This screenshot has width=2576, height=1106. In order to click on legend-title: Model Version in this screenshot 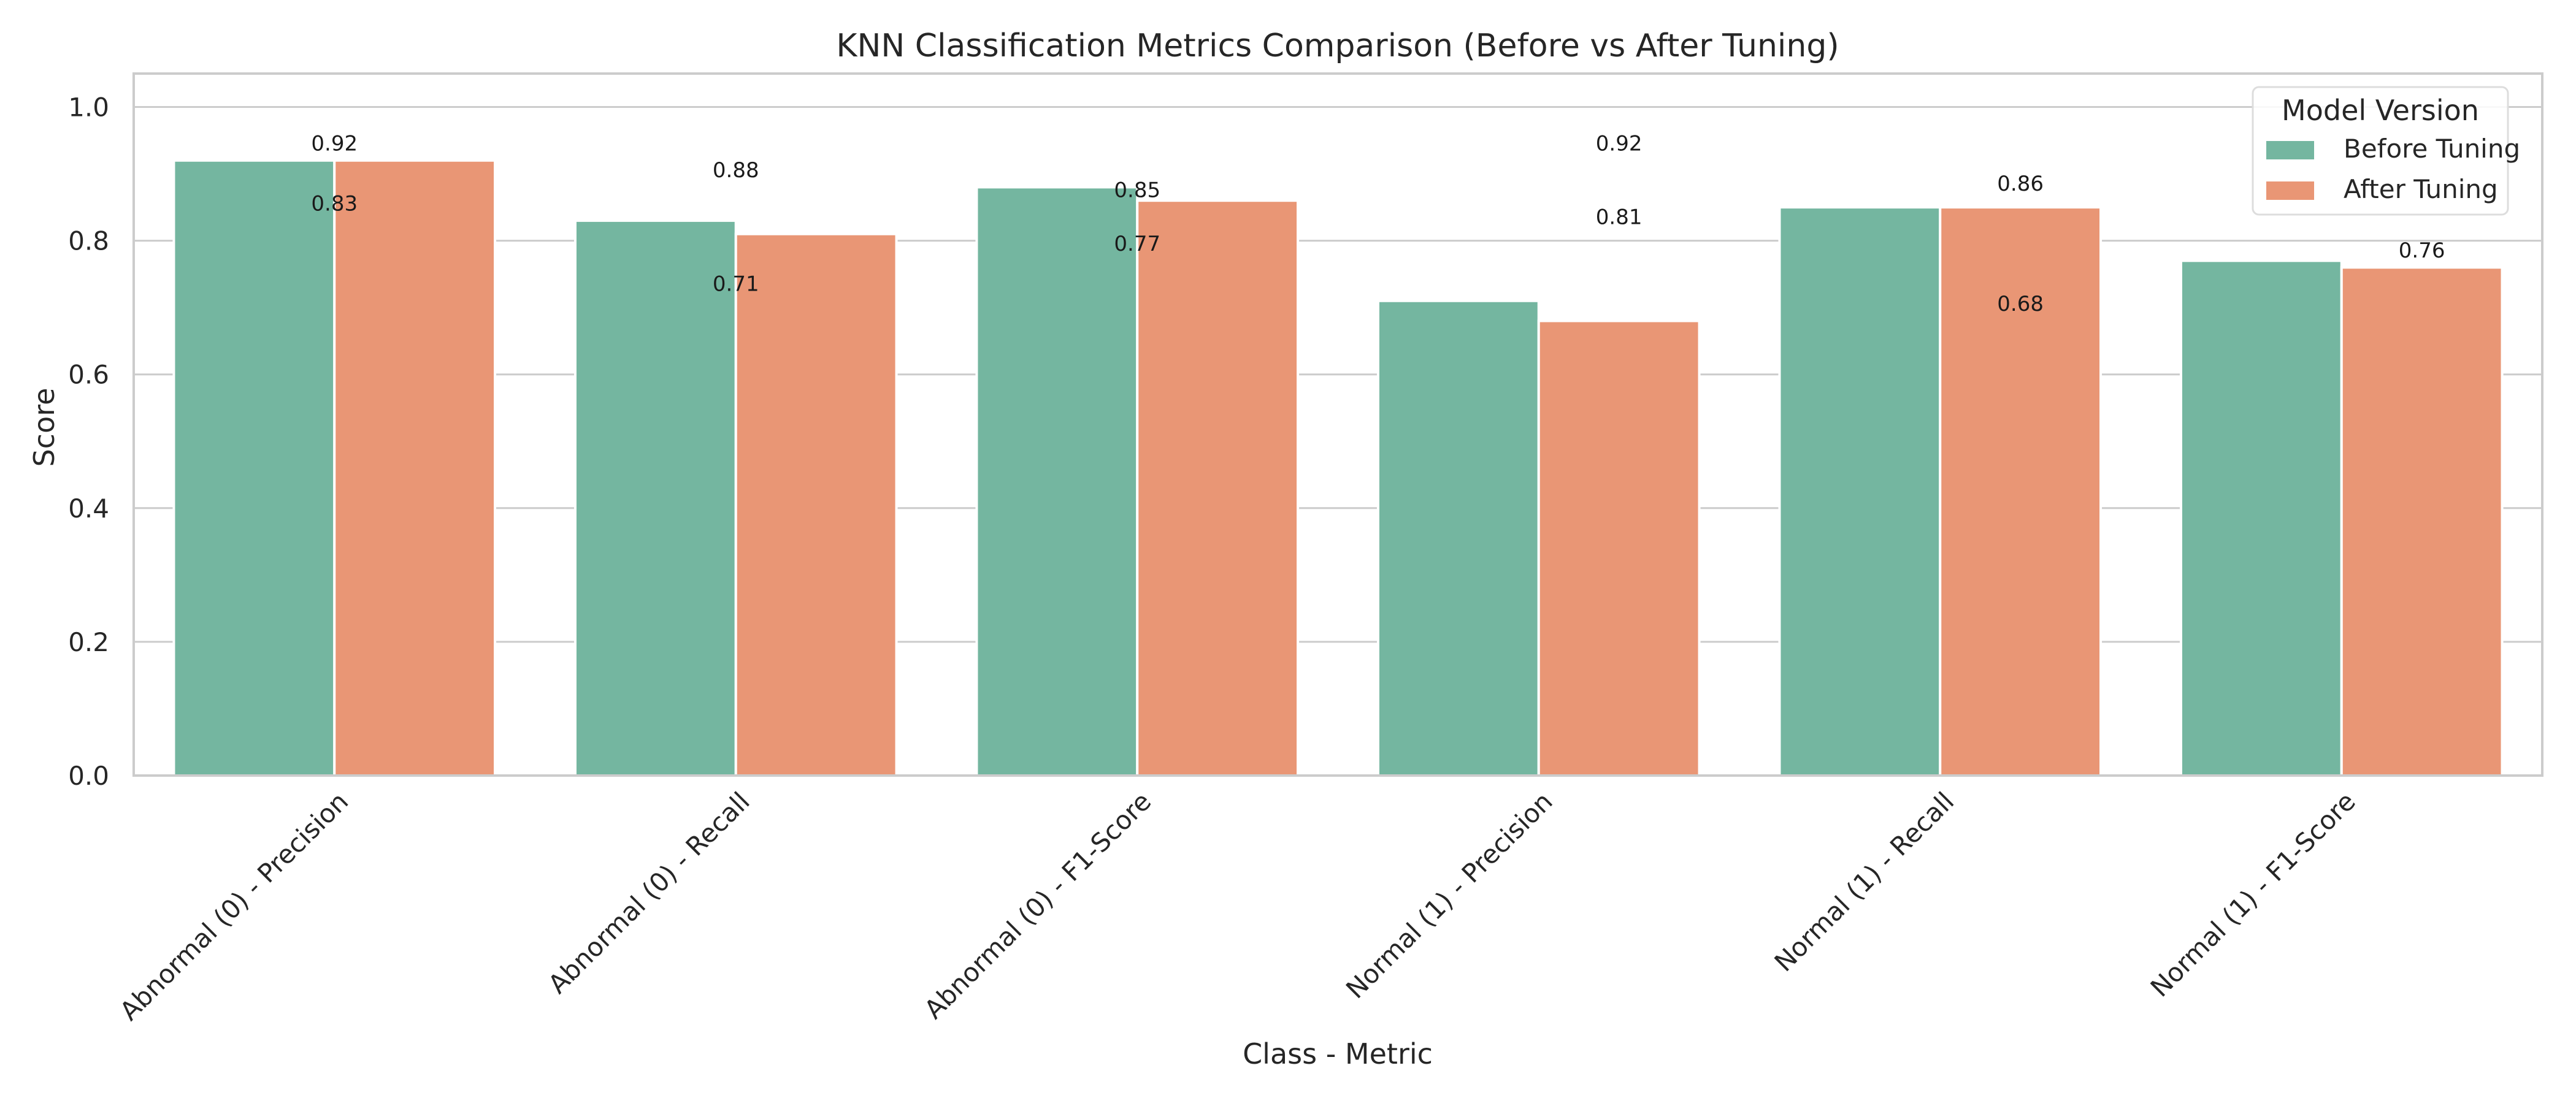, I will do `click(2380, 110)`.